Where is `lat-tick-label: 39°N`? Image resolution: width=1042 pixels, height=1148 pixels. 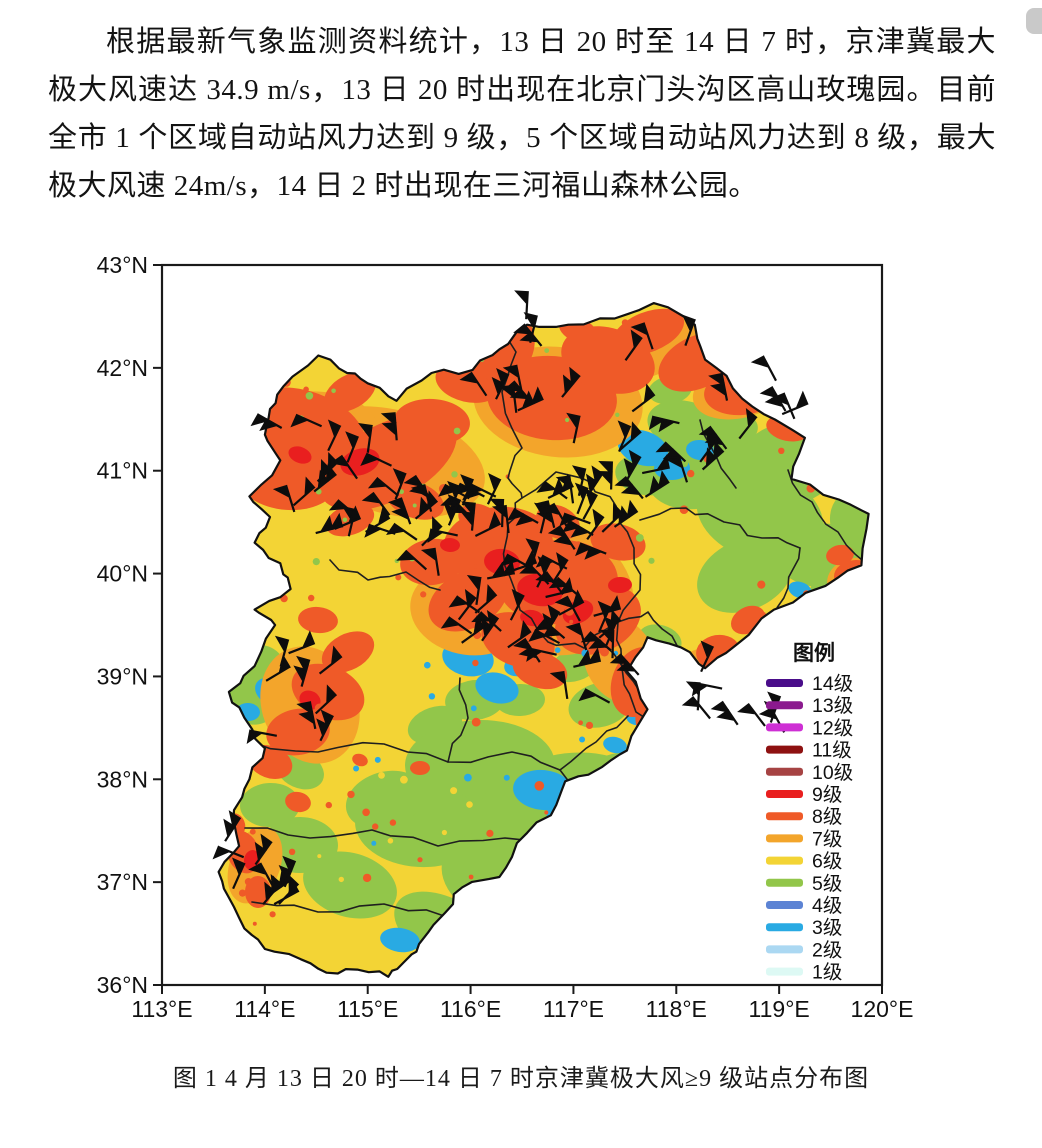 lat-tick-label: 39°N is located at coordinates (122, 676).